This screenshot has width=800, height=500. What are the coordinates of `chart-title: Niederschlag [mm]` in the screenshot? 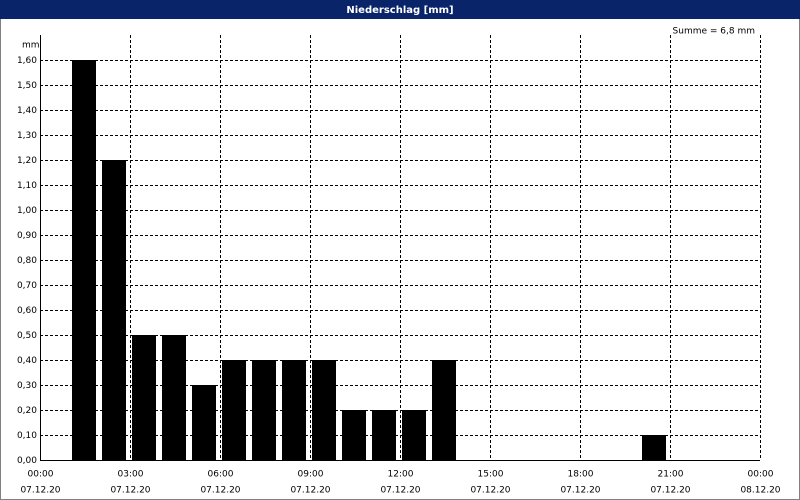 It's located at (399, 10).